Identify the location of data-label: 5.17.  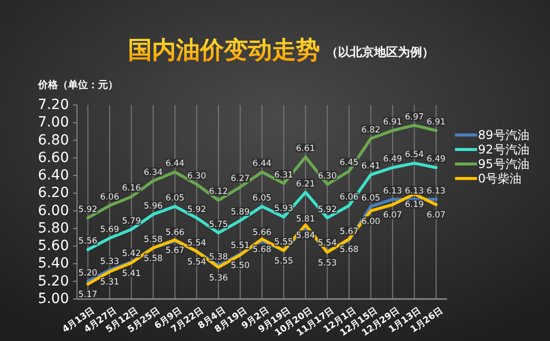
(88, 295).